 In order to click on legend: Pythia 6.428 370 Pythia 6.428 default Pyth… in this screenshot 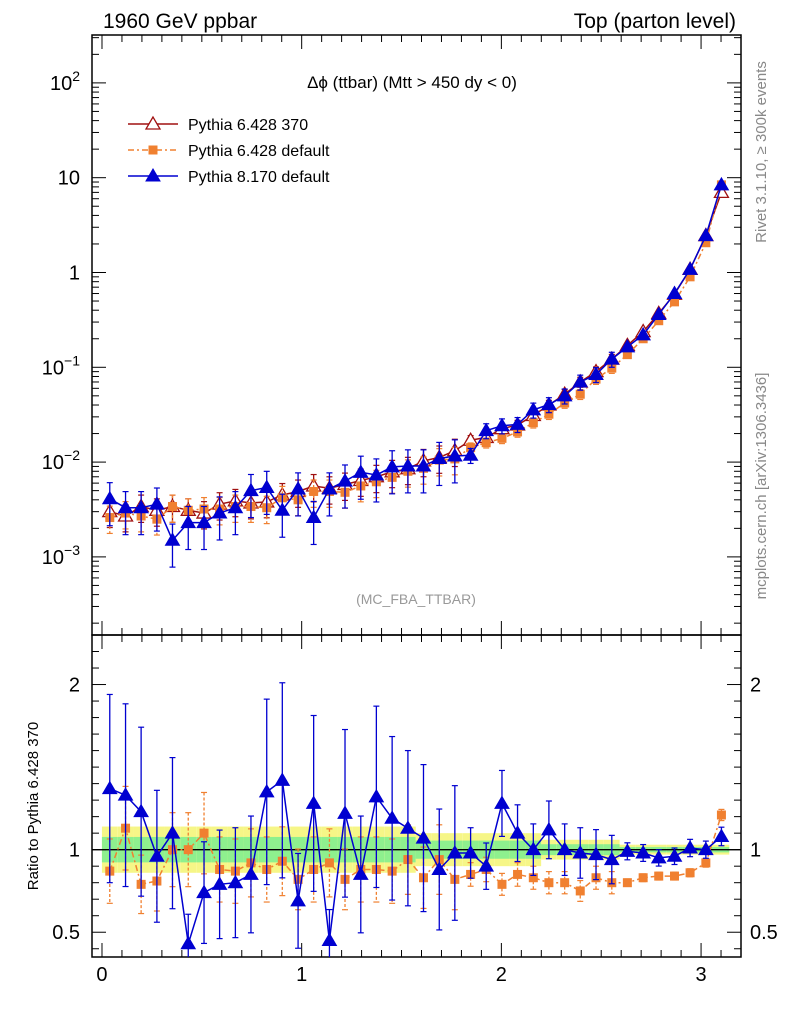, I will do `click(229, 150)`.